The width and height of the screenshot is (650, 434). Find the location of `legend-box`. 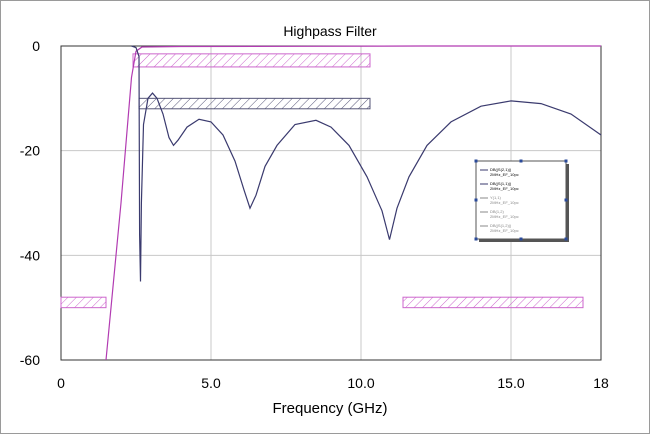

legend-box is located at coordinates (521, 200).